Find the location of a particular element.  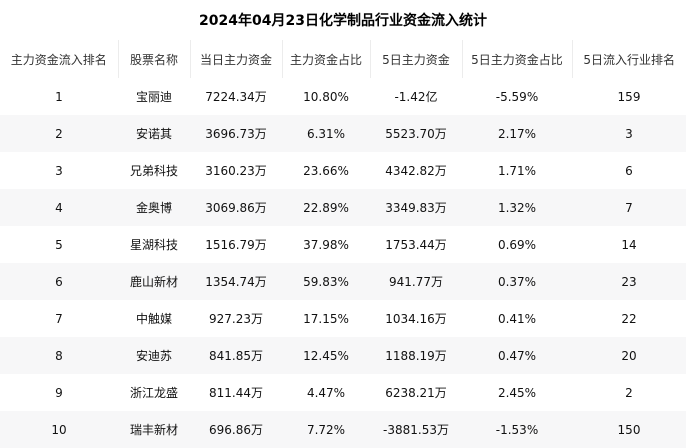

table-cell: 3349.83万 is located at coordinates (416, 208).